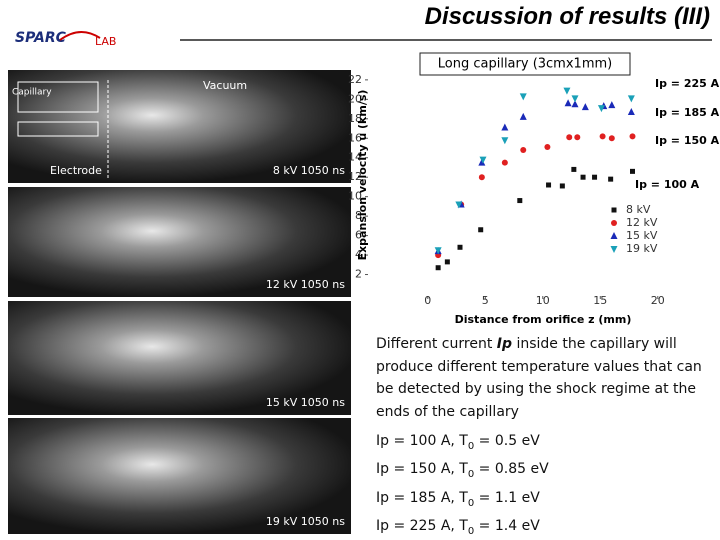  Describe the element at coordinates (511, 469) in the screenshot. I see `text: = 0.85 eV` at that location.